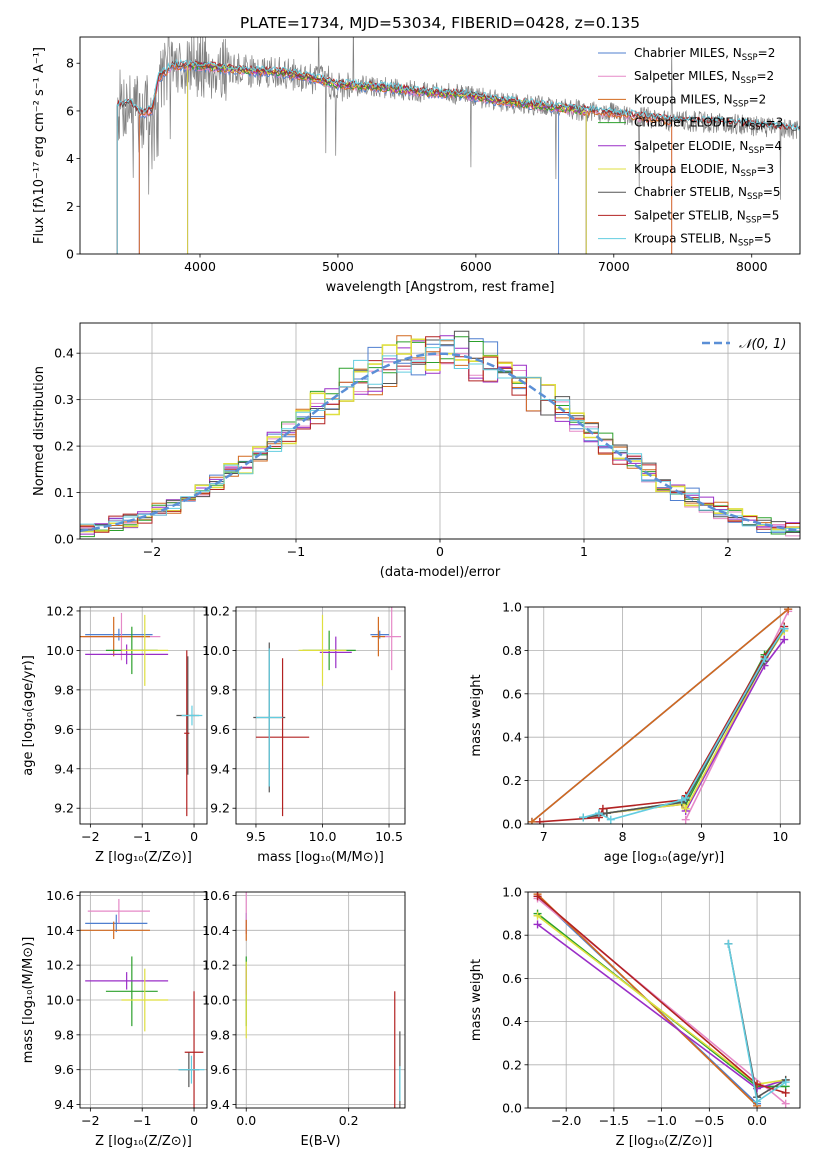  I want to click on y-axis-label: Flux [fλ10⁻¹⁷ erg cm⁻² s⁻¹ A⁻¹], so click(39, 145).